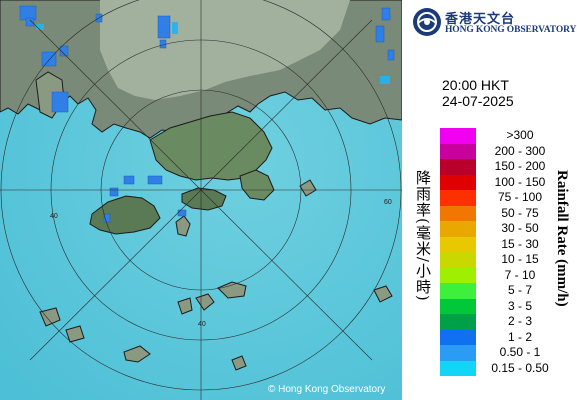  I want to click on logo-chinese-name: 香港天文台, so click(480, 19).